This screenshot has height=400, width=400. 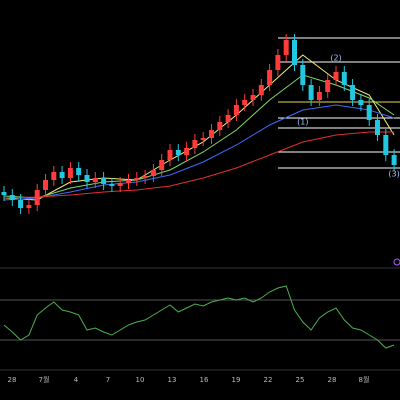 I want to click on x-tick-label: 10, so click(x=140, y=380).